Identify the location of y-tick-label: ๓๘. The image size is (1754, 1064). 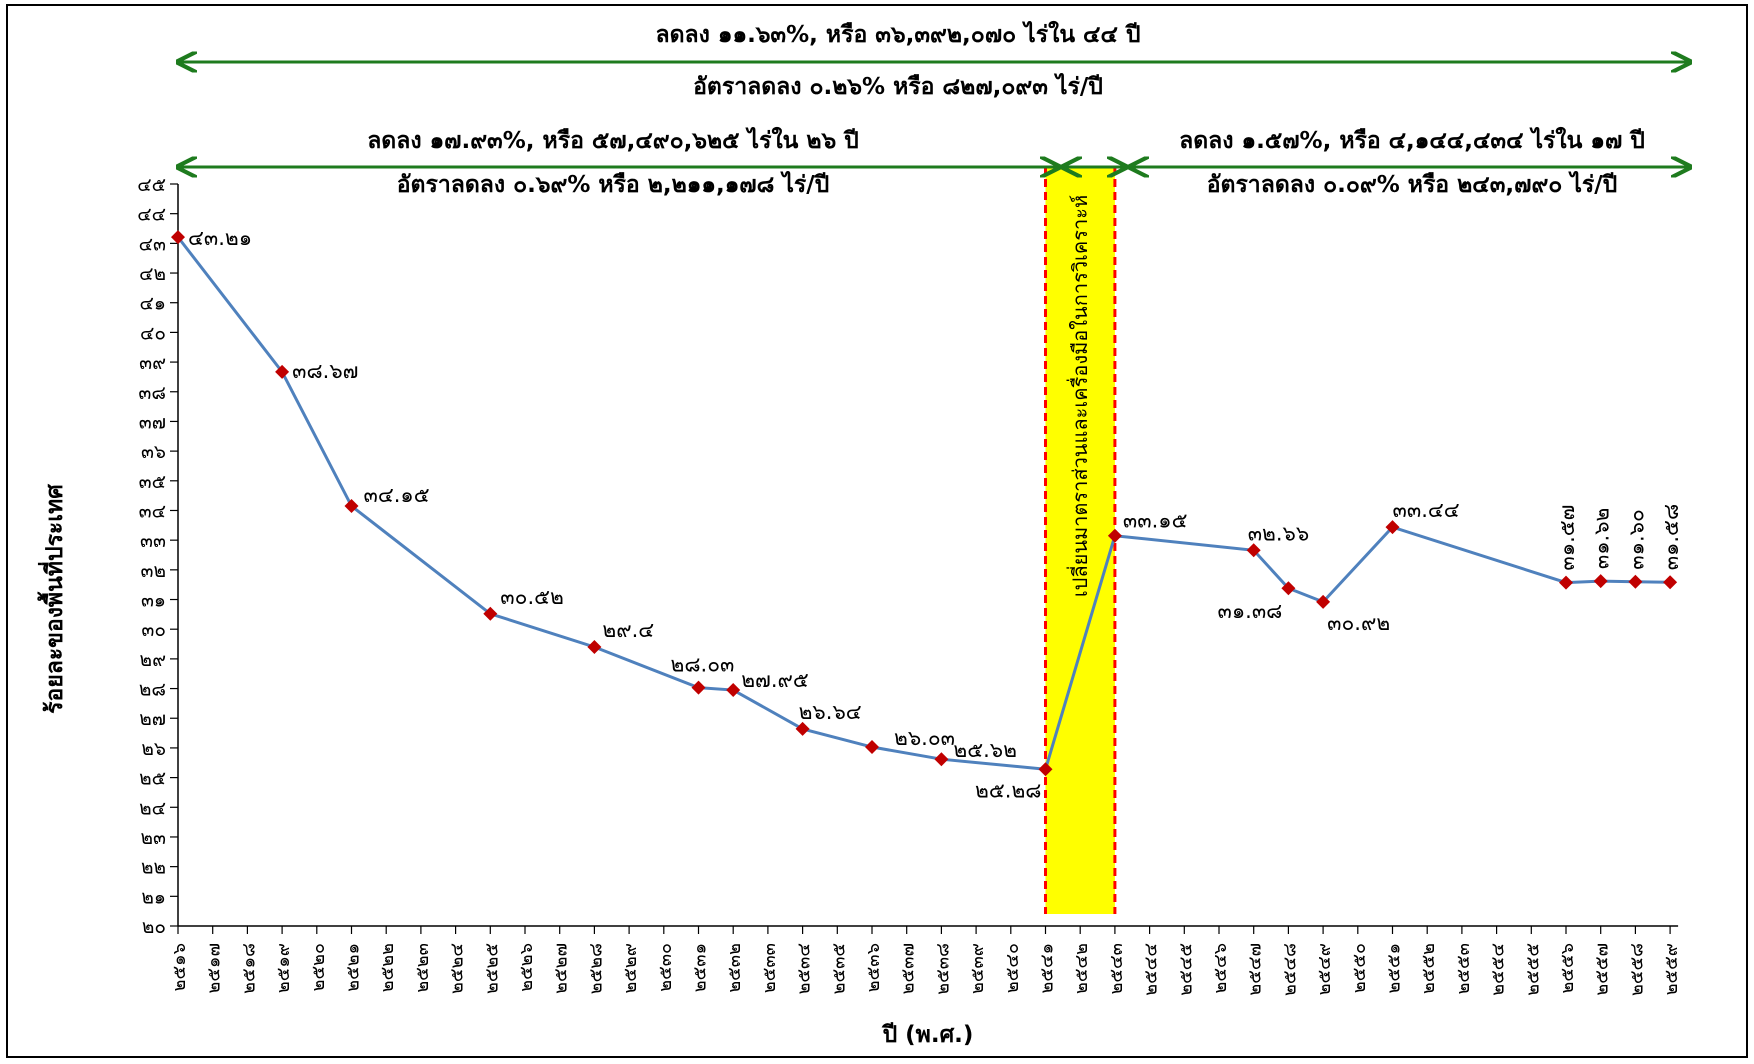
(152, 393).